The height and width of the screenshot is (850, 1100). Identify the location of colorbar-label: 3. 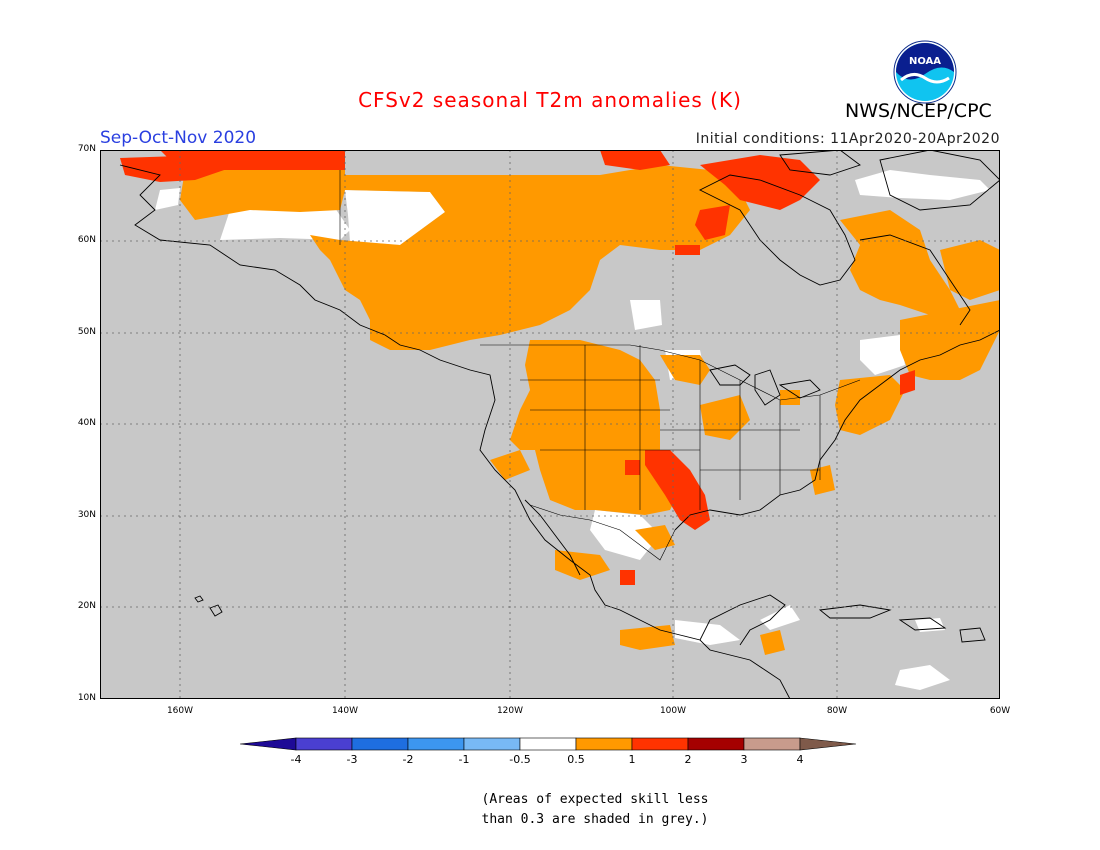
(744, 759).